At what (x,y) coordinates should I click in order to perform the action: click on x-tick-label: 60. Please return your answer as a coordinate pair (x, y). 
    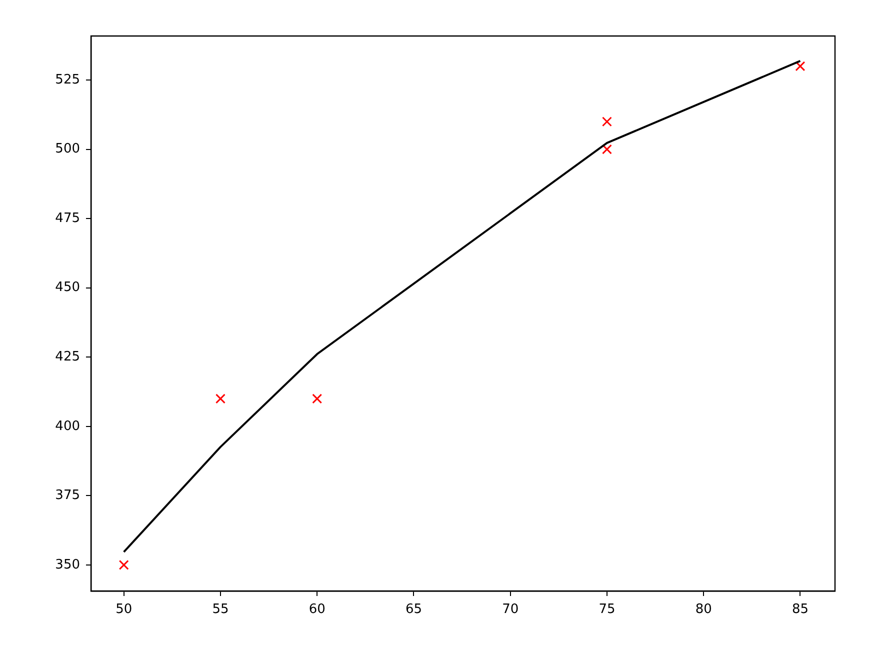
    Looking at the image, I should click on (317, 610).